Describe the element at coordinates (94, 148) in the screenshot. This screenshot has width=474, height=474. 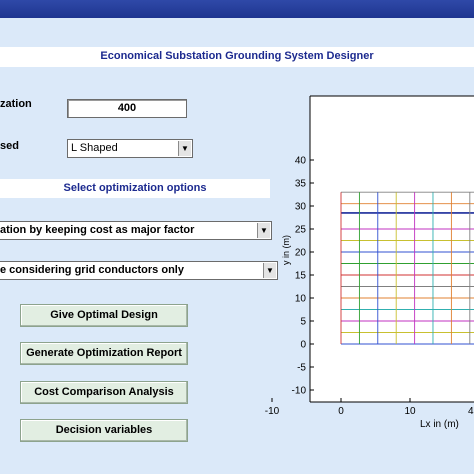
I see `shape-select-value: L Shaped` at that location.